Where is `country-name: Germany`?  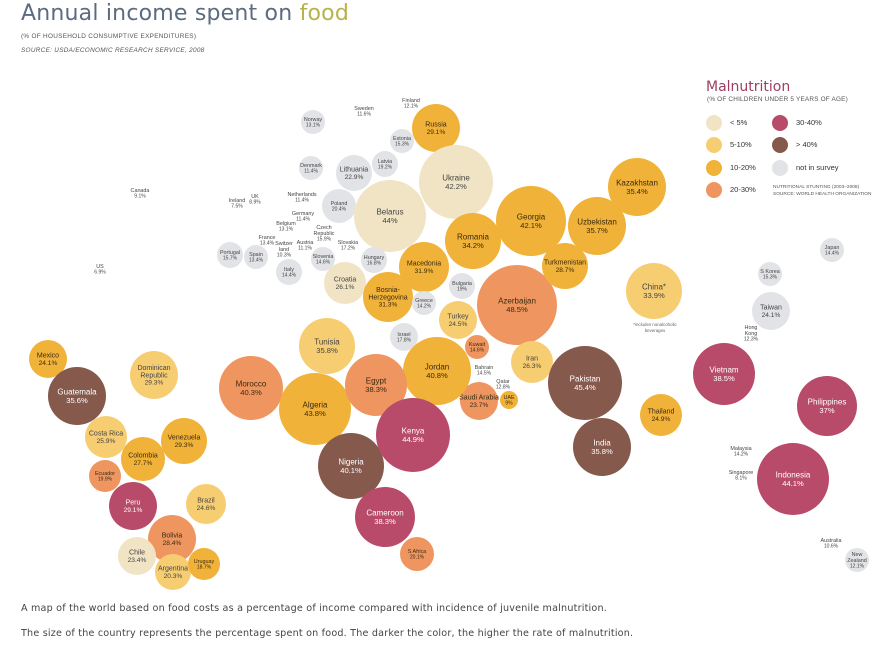
country-name: Germany is located at coordinates (303, 214).